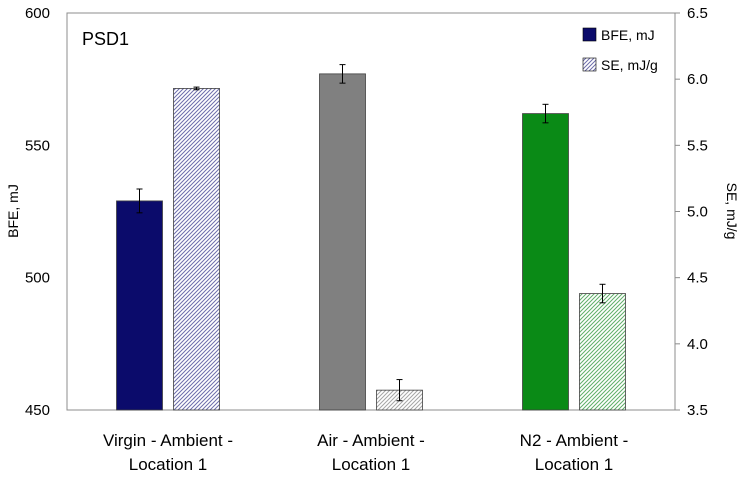 This screenshot has height=482, width=740. Describe the element at coordinates (628, 35) in the screenshot. I see `legend-label-bfe: BFE, mJ` at that location.